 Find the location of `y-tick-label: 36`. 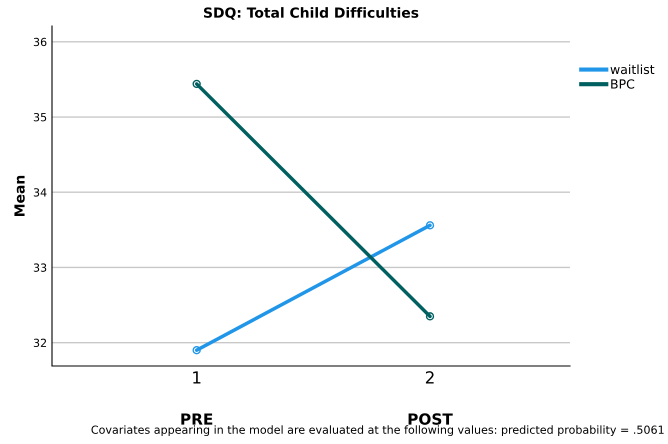

y-tick-label: 36 is located at coordinates (40, 42).